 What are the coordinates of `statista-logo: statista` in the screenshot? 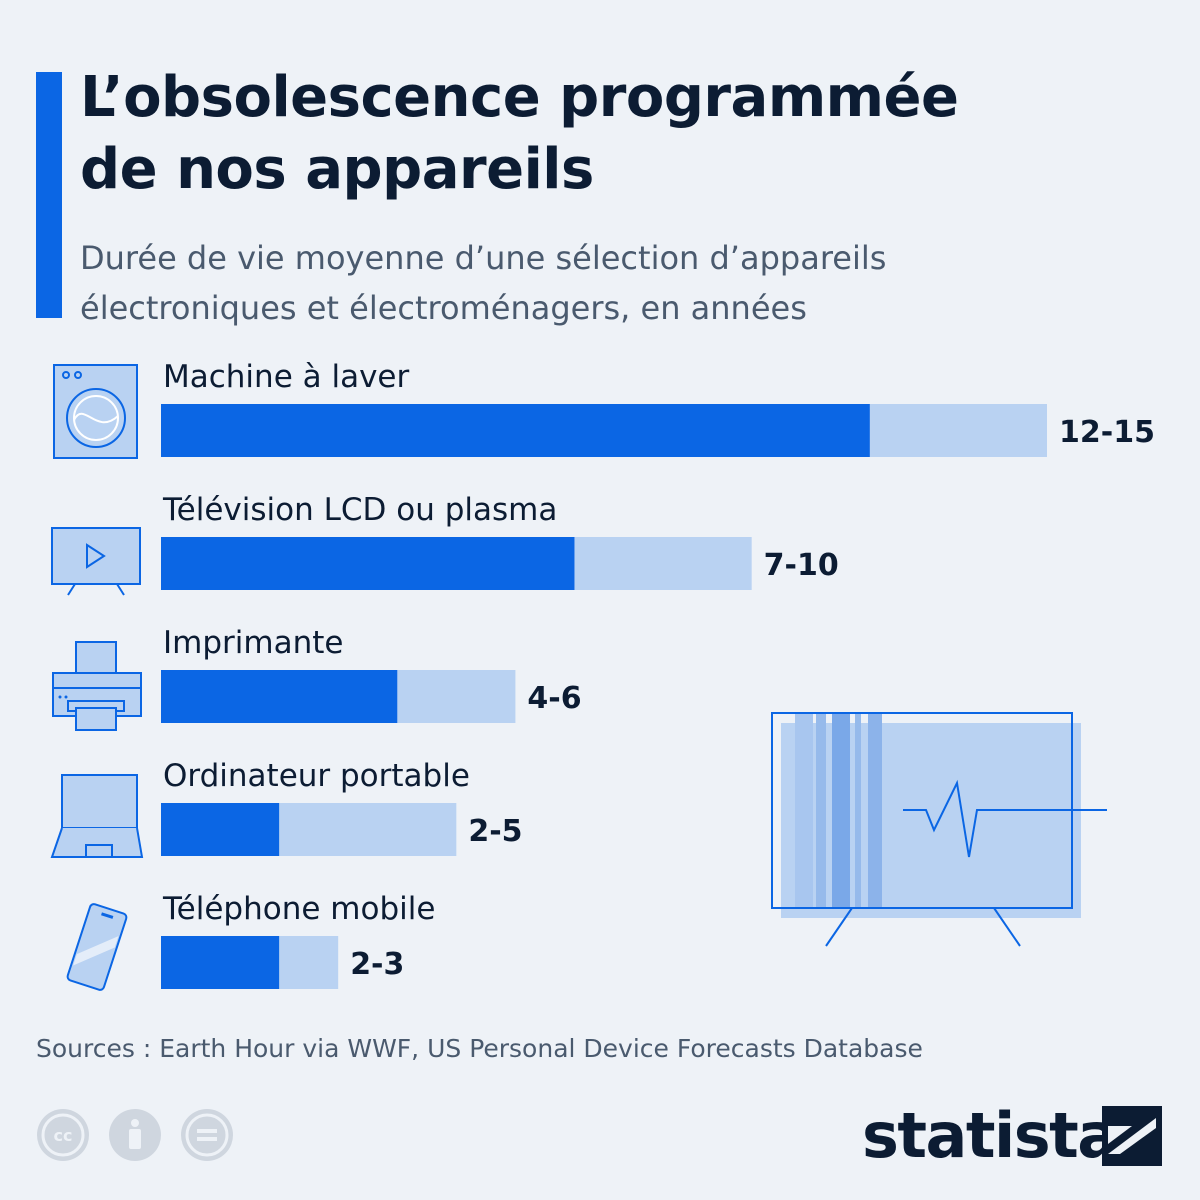 It's located at (1017, 1136).